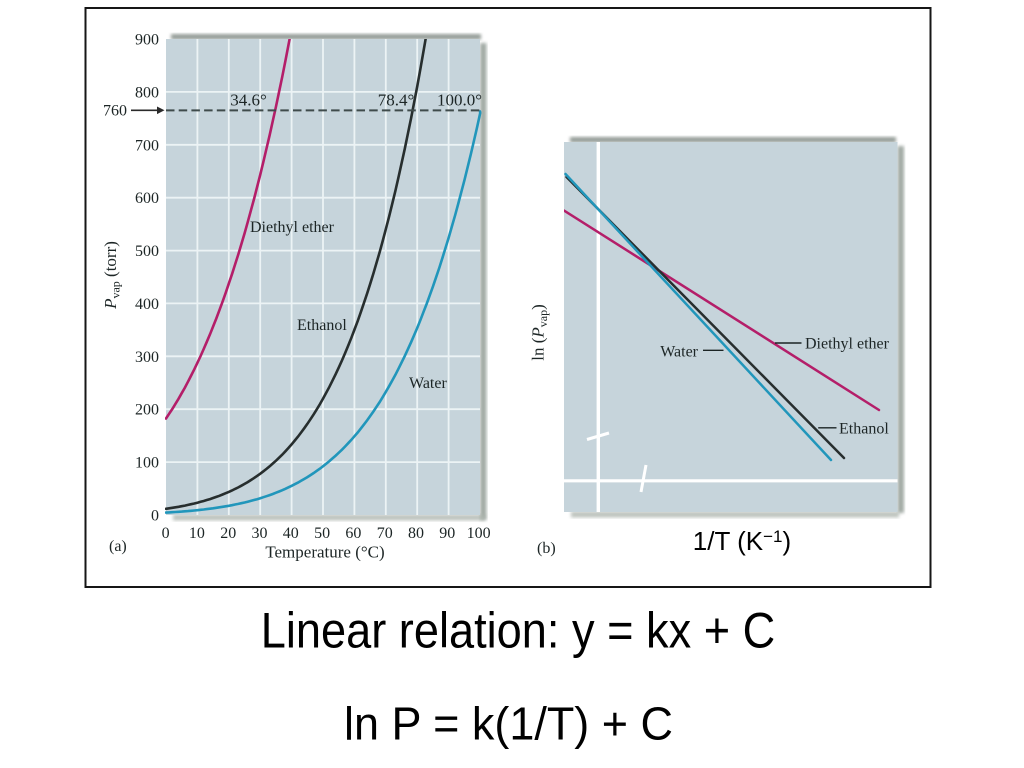  I want to click on svg-text: 50, so click(322, 533).